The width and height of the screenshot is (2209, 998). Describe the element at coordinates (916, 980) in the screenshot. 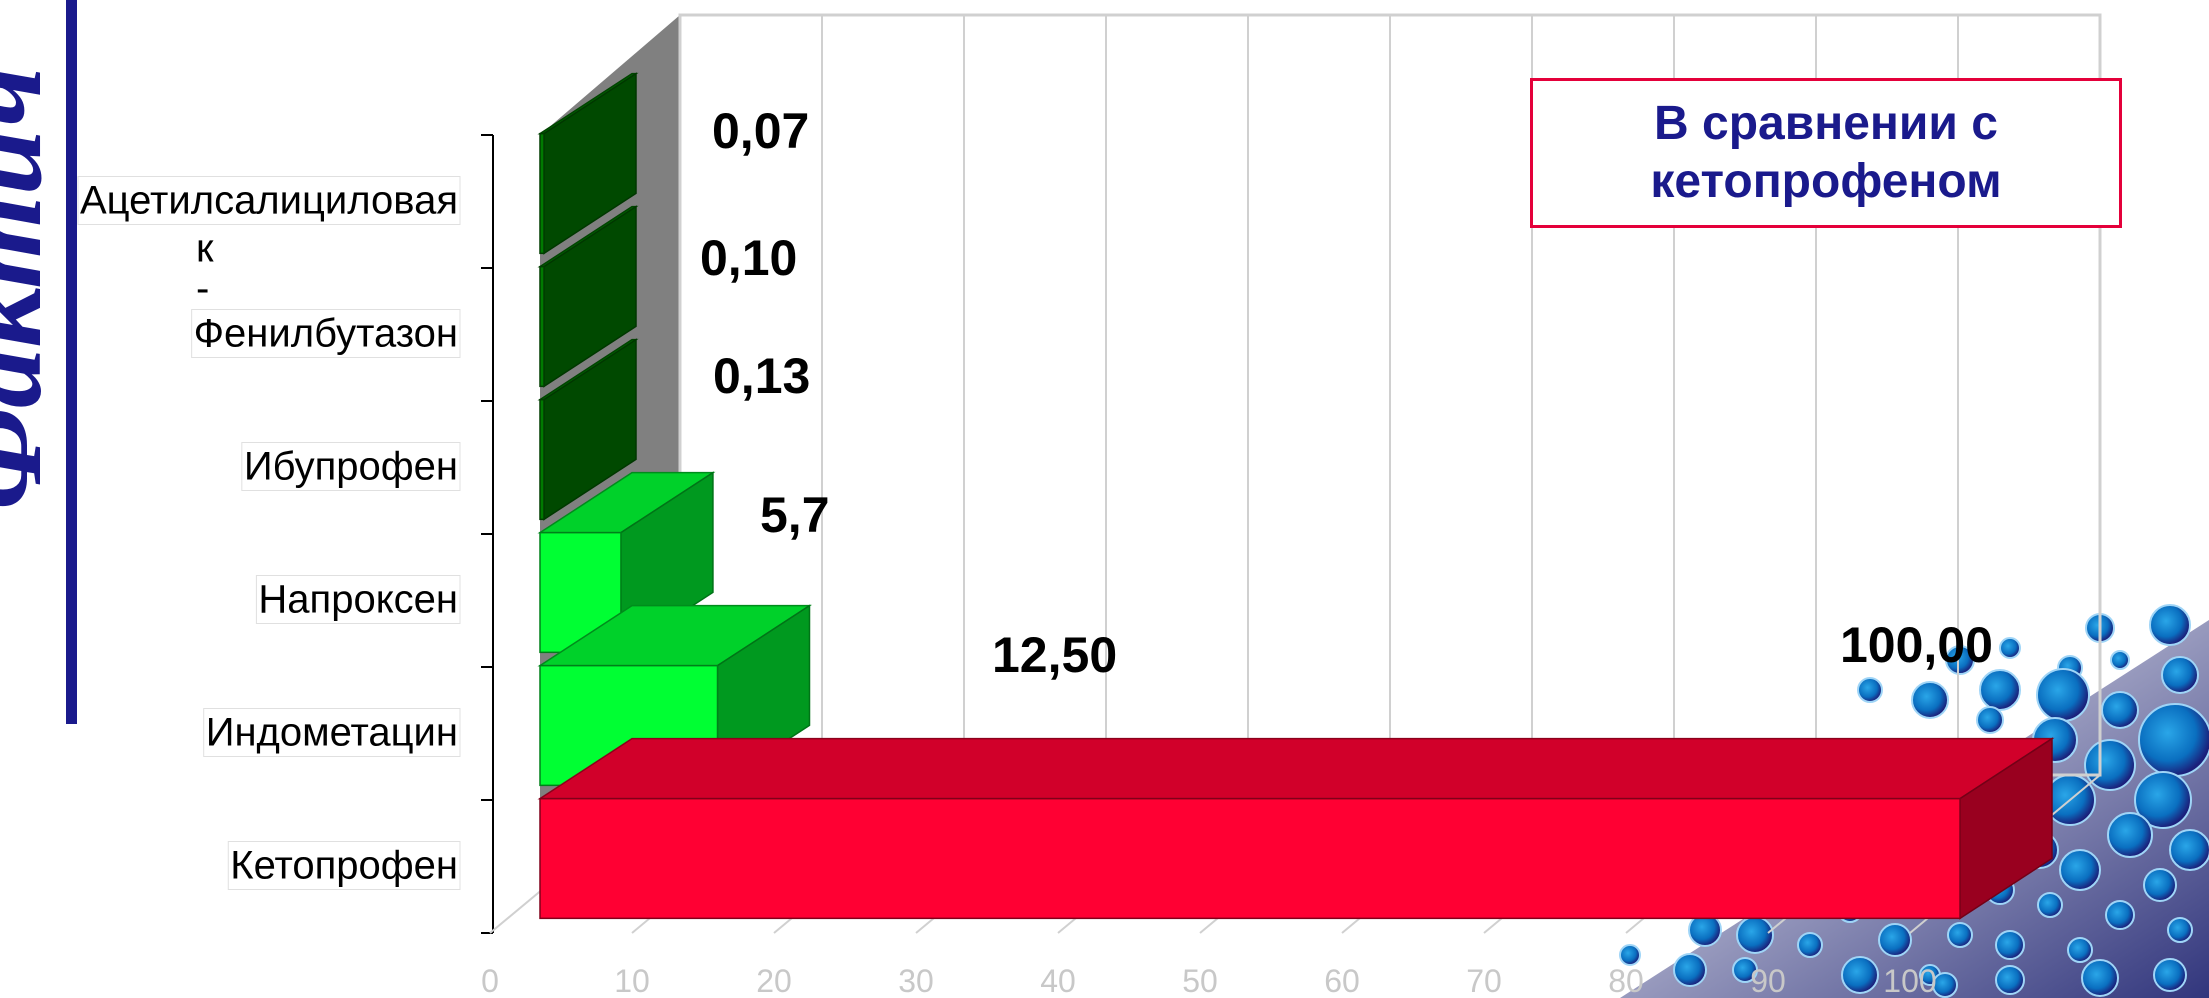

I see `x-tick-label-3: 30` at that location.